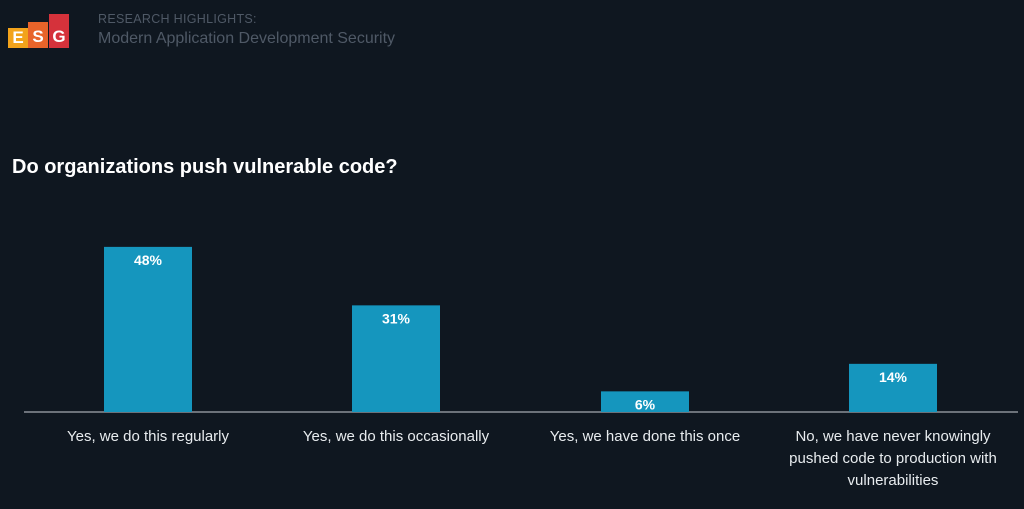 The width and height of the screenshot is (1024, 509). I want to click on header-kicker: RESEARCH HIGHLIGHTS:, so click(177, 19).